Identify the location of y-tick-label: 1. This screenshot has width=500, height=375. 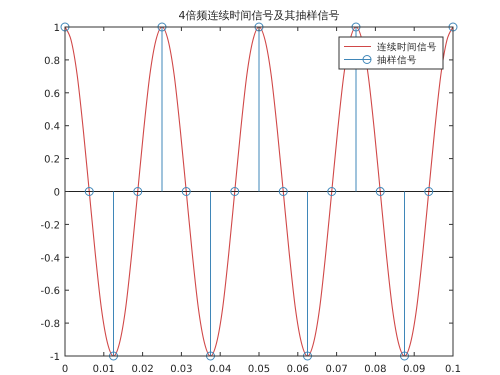
(57, 28).